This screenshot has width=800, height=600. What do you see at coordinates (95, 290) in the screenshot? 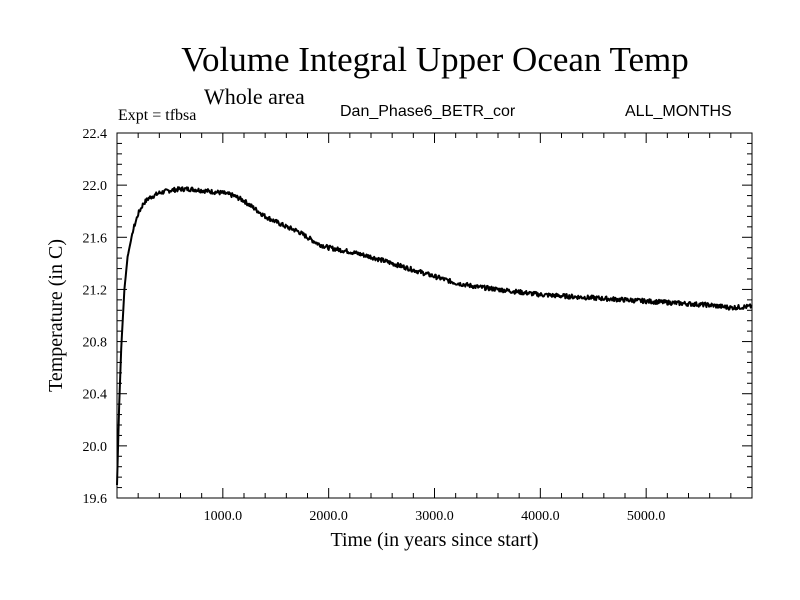
I see `y-tick-label: 21.2` at bounding box center [95, 290].